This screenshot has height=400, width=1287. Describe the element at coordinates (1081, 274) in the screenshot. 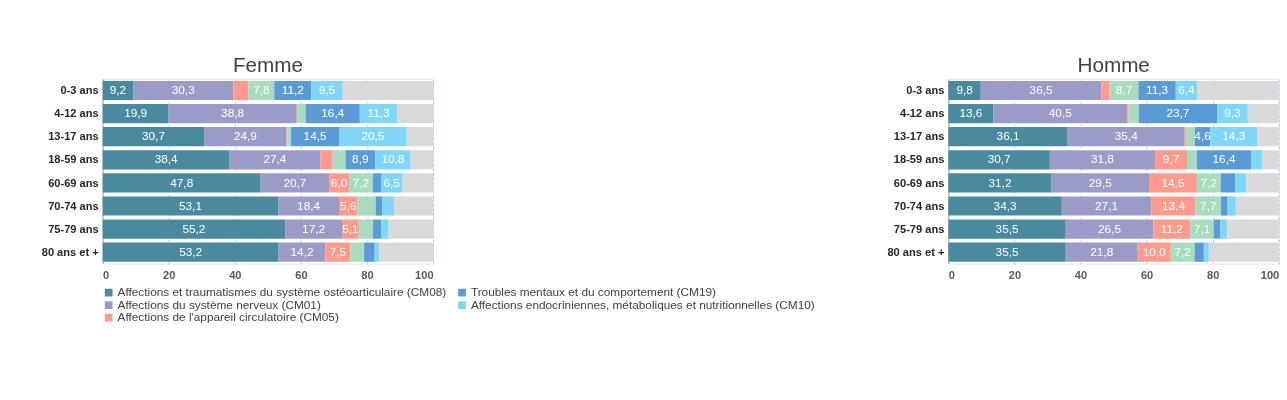

I see `x-tick-label: 40` at that location.